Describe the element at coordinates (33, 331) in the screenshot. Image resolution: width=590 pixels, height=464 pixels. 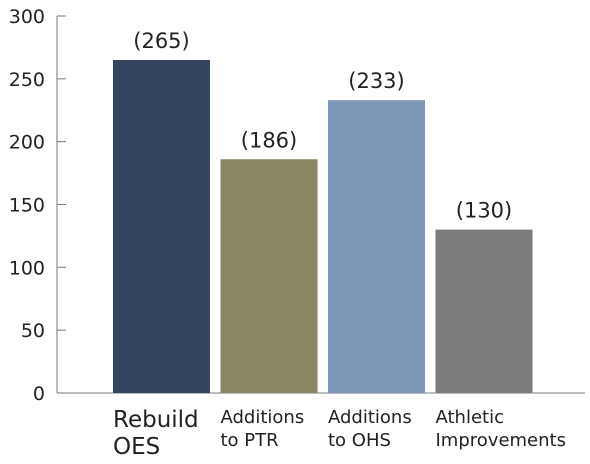
I see `y-tick-label-50: 50` at that location.